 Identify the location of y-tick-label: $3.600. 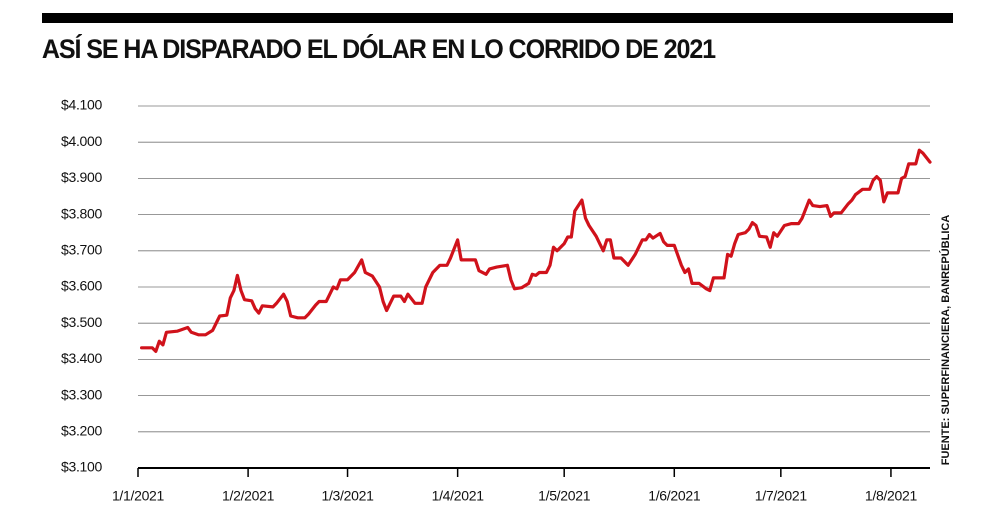
(82, 286).